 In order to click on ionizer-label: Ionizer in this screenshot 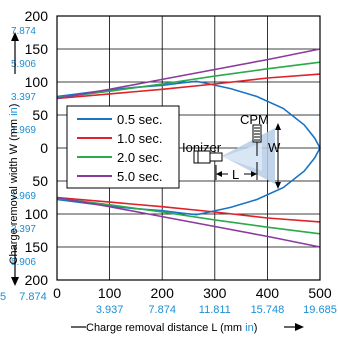, I will do `click(202, 147)`.